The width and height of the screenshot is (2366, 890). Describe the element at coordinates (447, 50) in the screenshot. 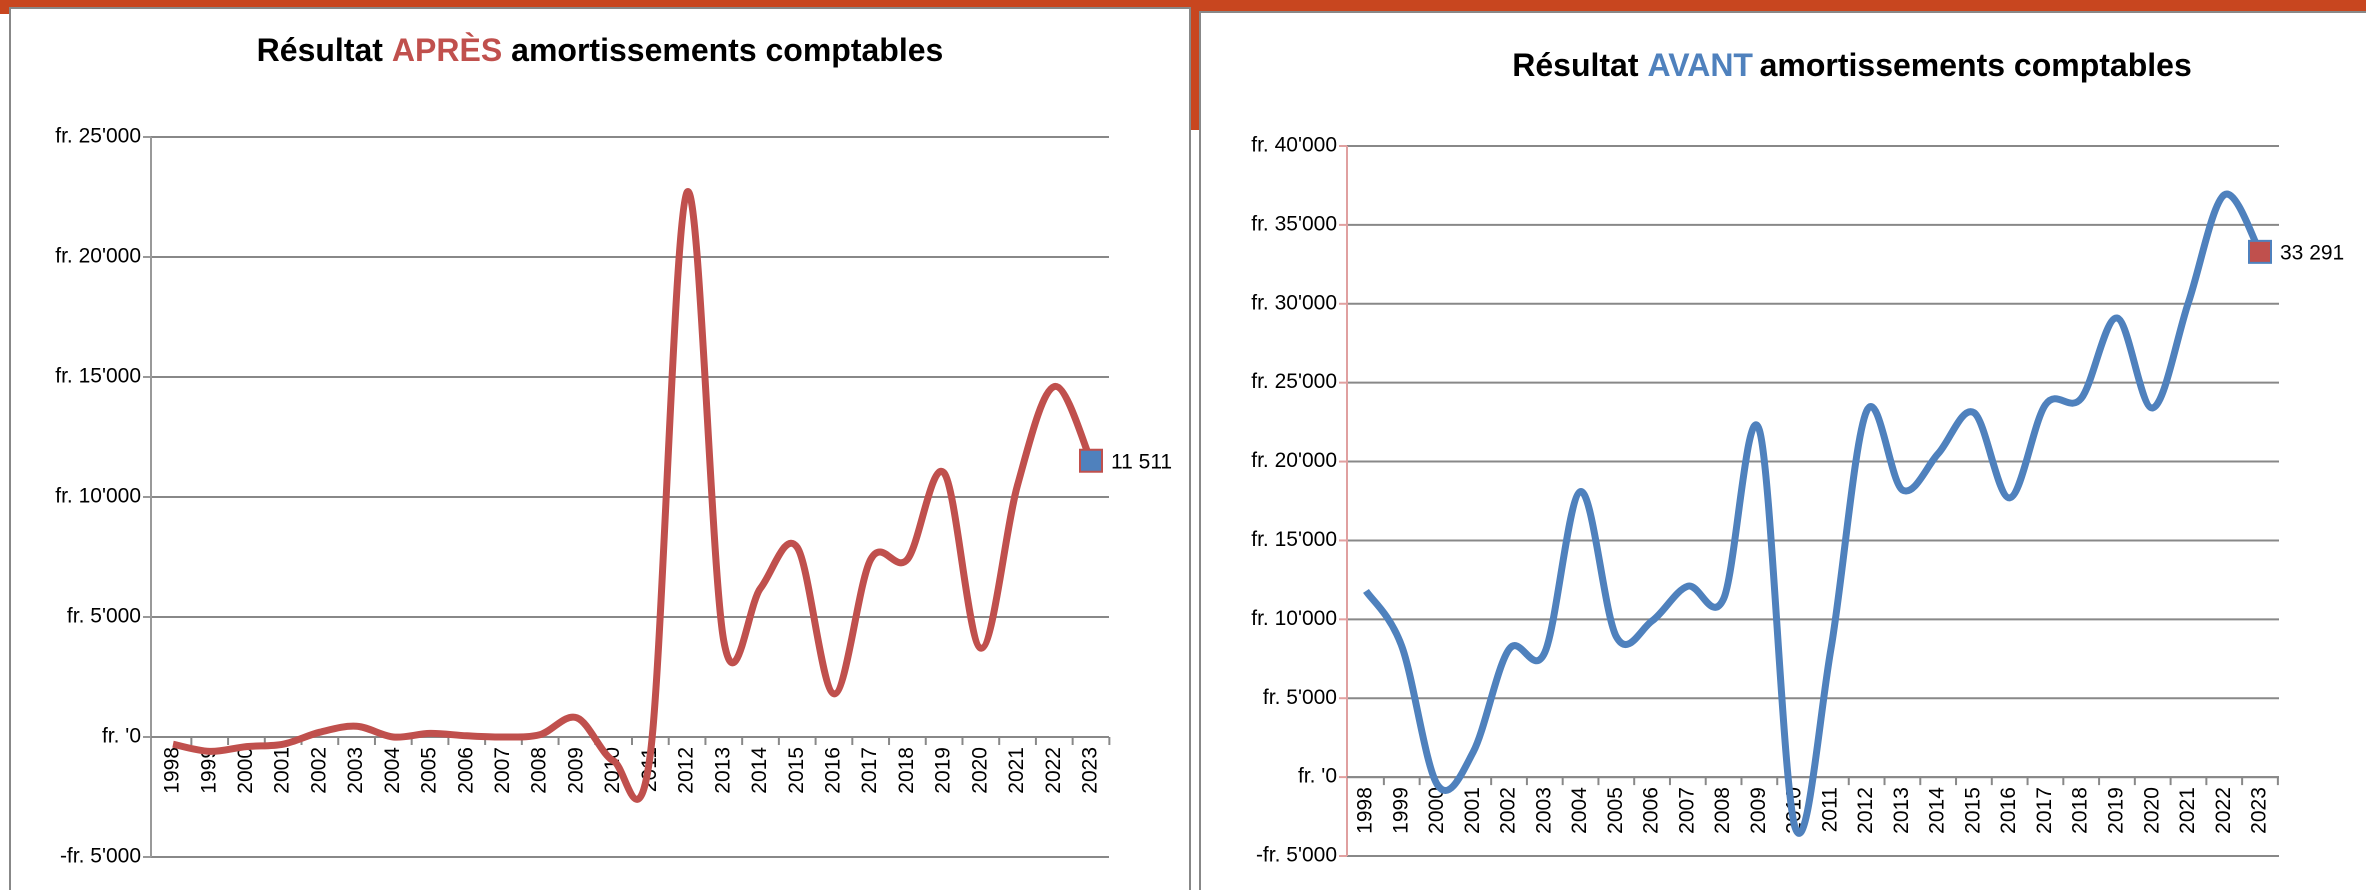

I see `title-part: APRÈS` at that location.